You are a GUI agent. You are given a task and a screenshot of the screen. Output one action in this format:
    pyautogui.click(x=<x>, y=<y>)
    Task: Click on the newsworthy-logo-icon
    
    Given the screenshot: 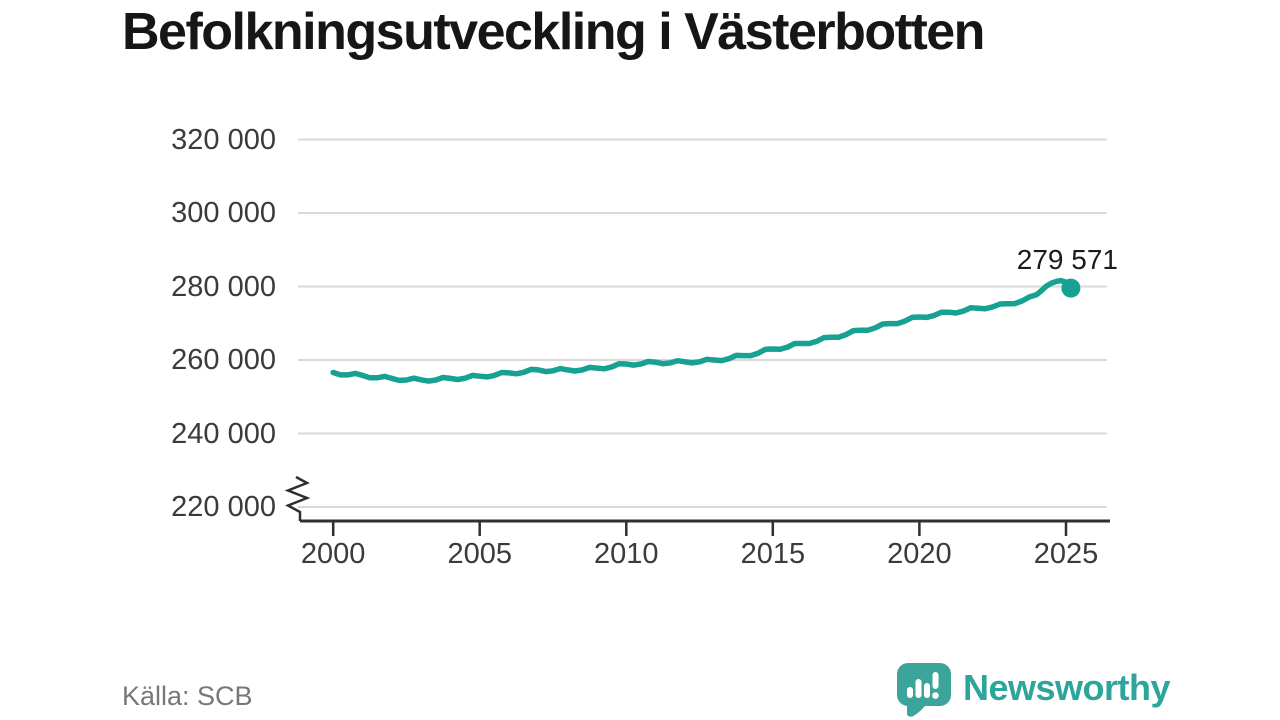 What is the action you would take?
    pyautogui.click(x=924, y=690)
    